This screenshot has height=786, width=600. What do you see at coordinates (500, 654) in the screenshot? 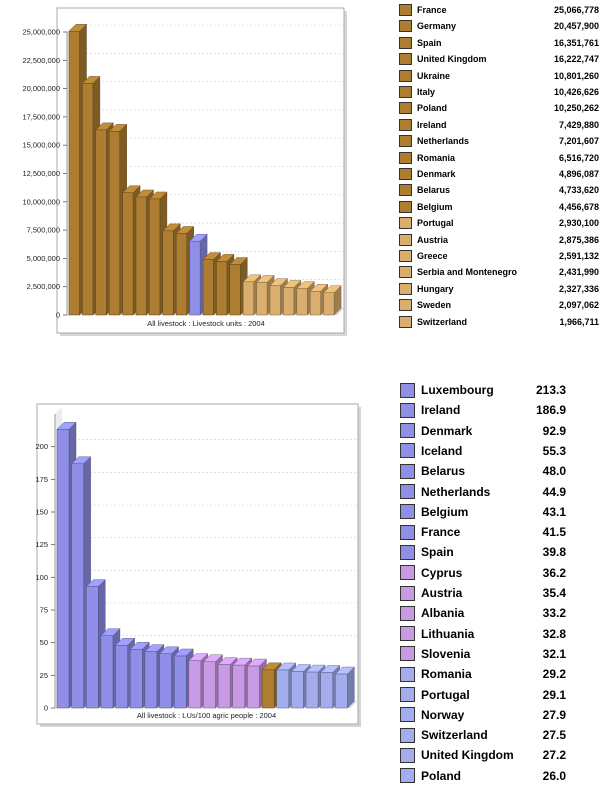
I see `legend-item: Slovenia 32.1` at bounding box center [500, 654].